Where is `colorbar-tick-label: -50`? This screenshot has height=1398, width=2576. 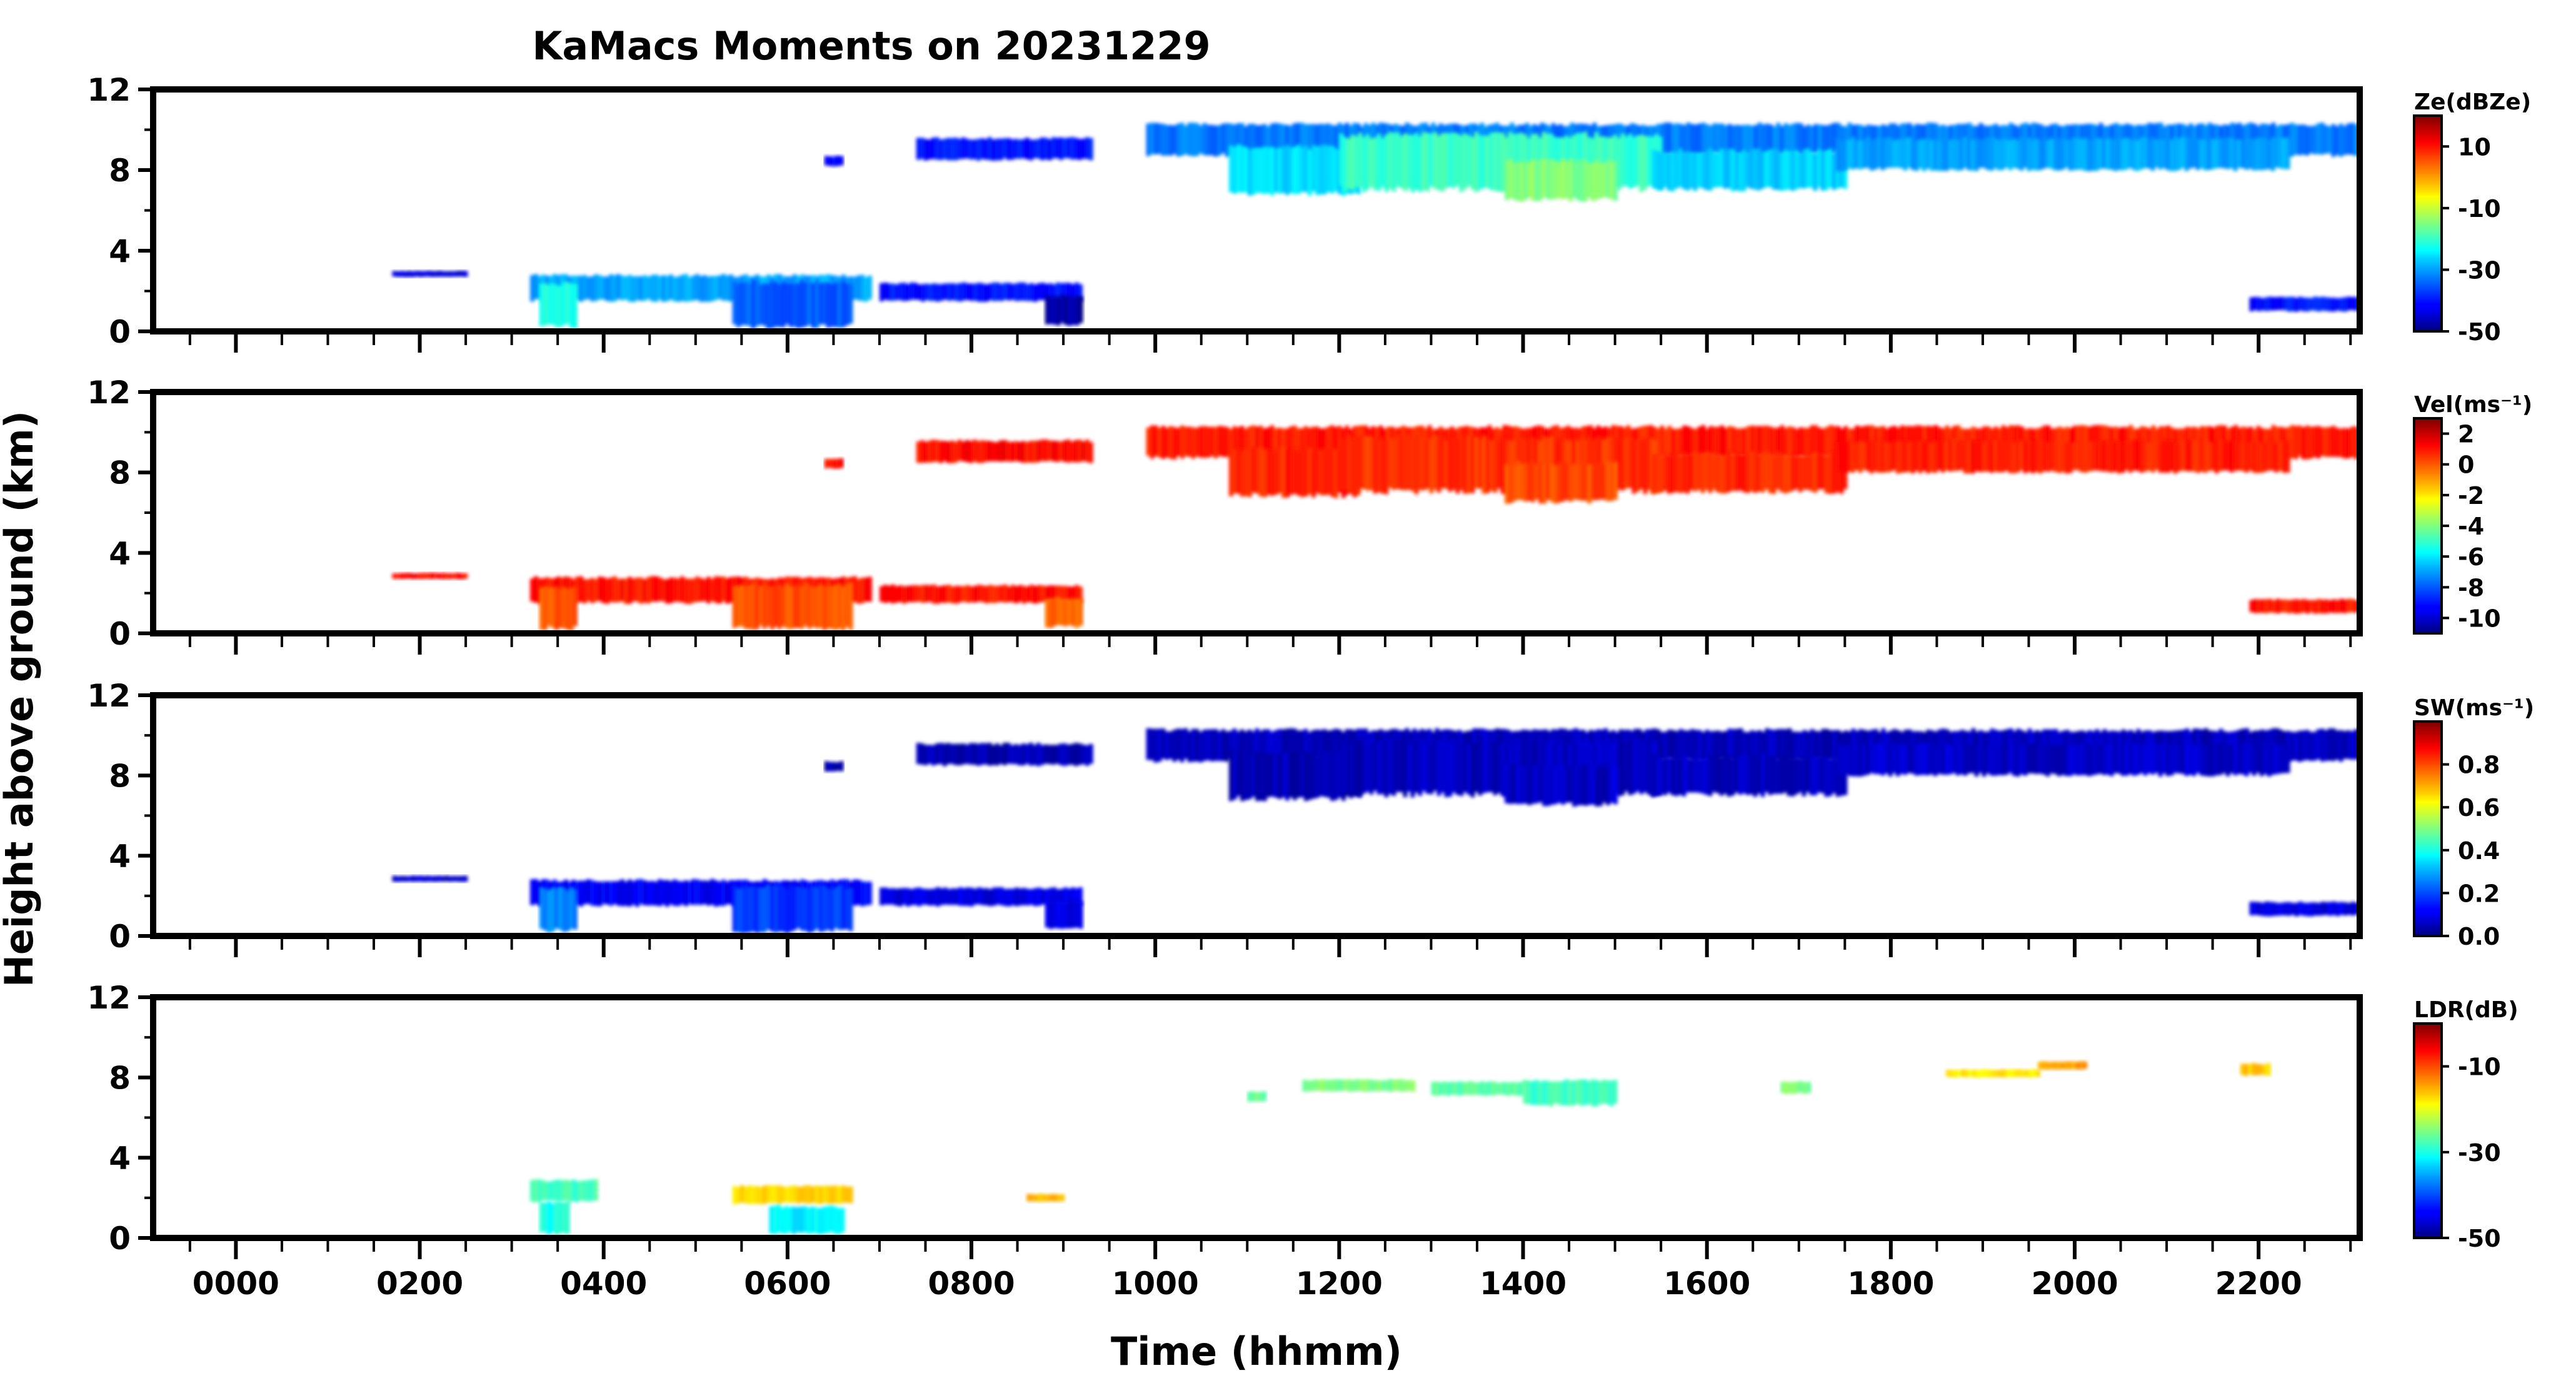
colorbar-tick-label: -50 is located at coordinates (2479, 1238).